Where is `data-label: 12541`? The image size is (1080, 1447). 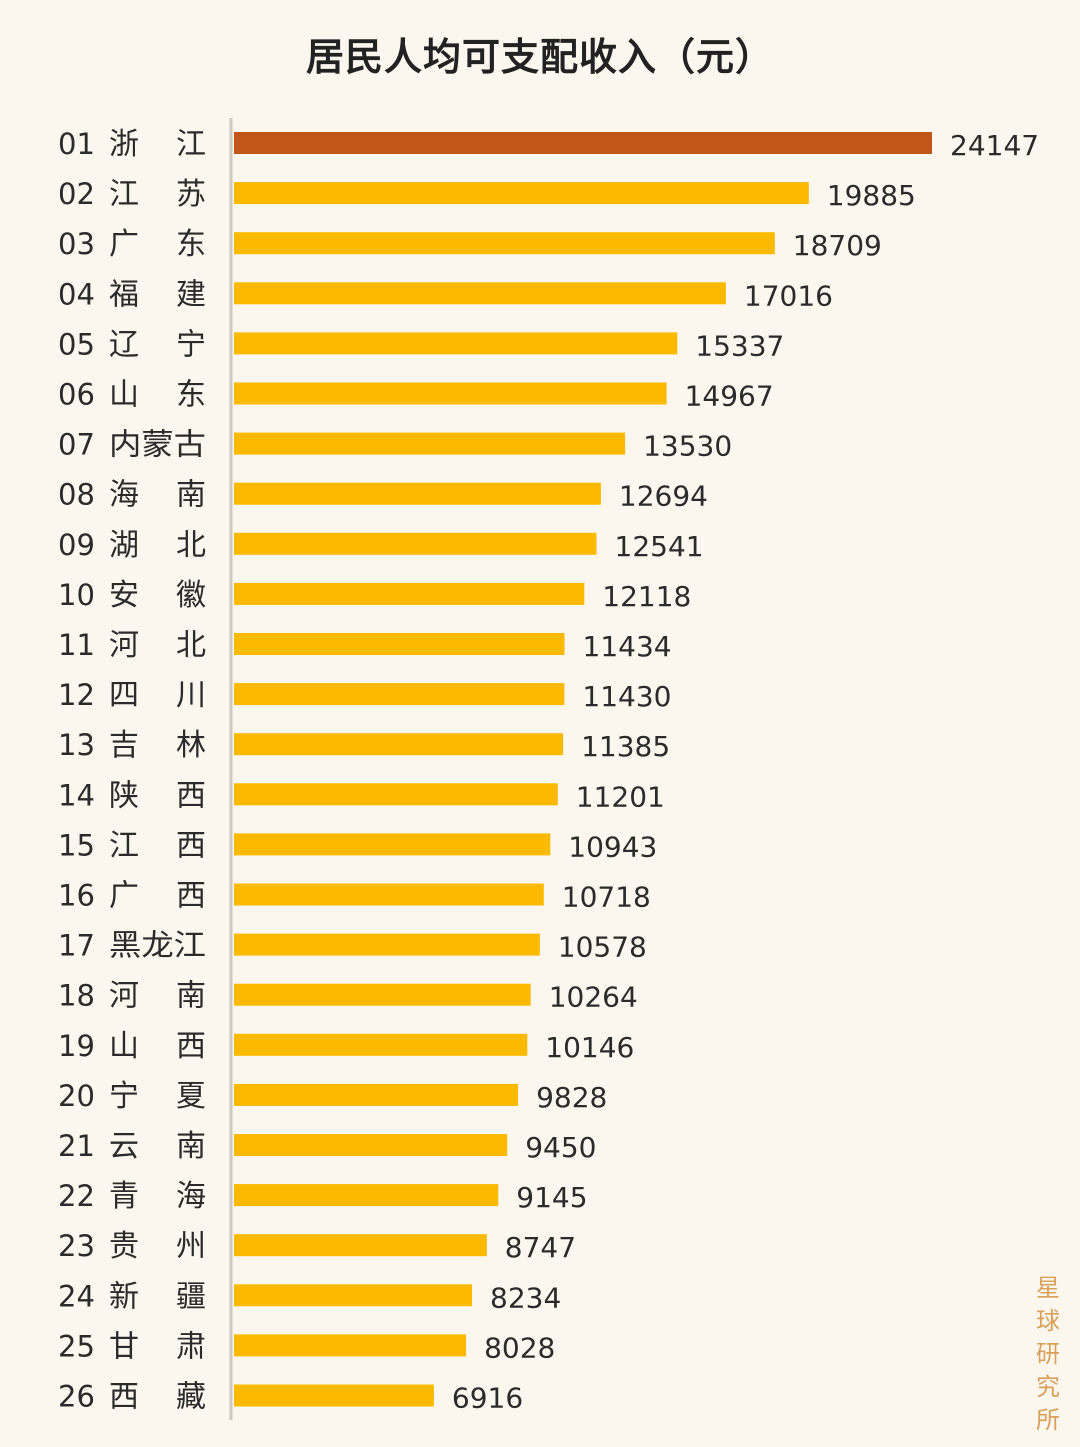 data-label: 12541 is located at coordinates (659, 546).